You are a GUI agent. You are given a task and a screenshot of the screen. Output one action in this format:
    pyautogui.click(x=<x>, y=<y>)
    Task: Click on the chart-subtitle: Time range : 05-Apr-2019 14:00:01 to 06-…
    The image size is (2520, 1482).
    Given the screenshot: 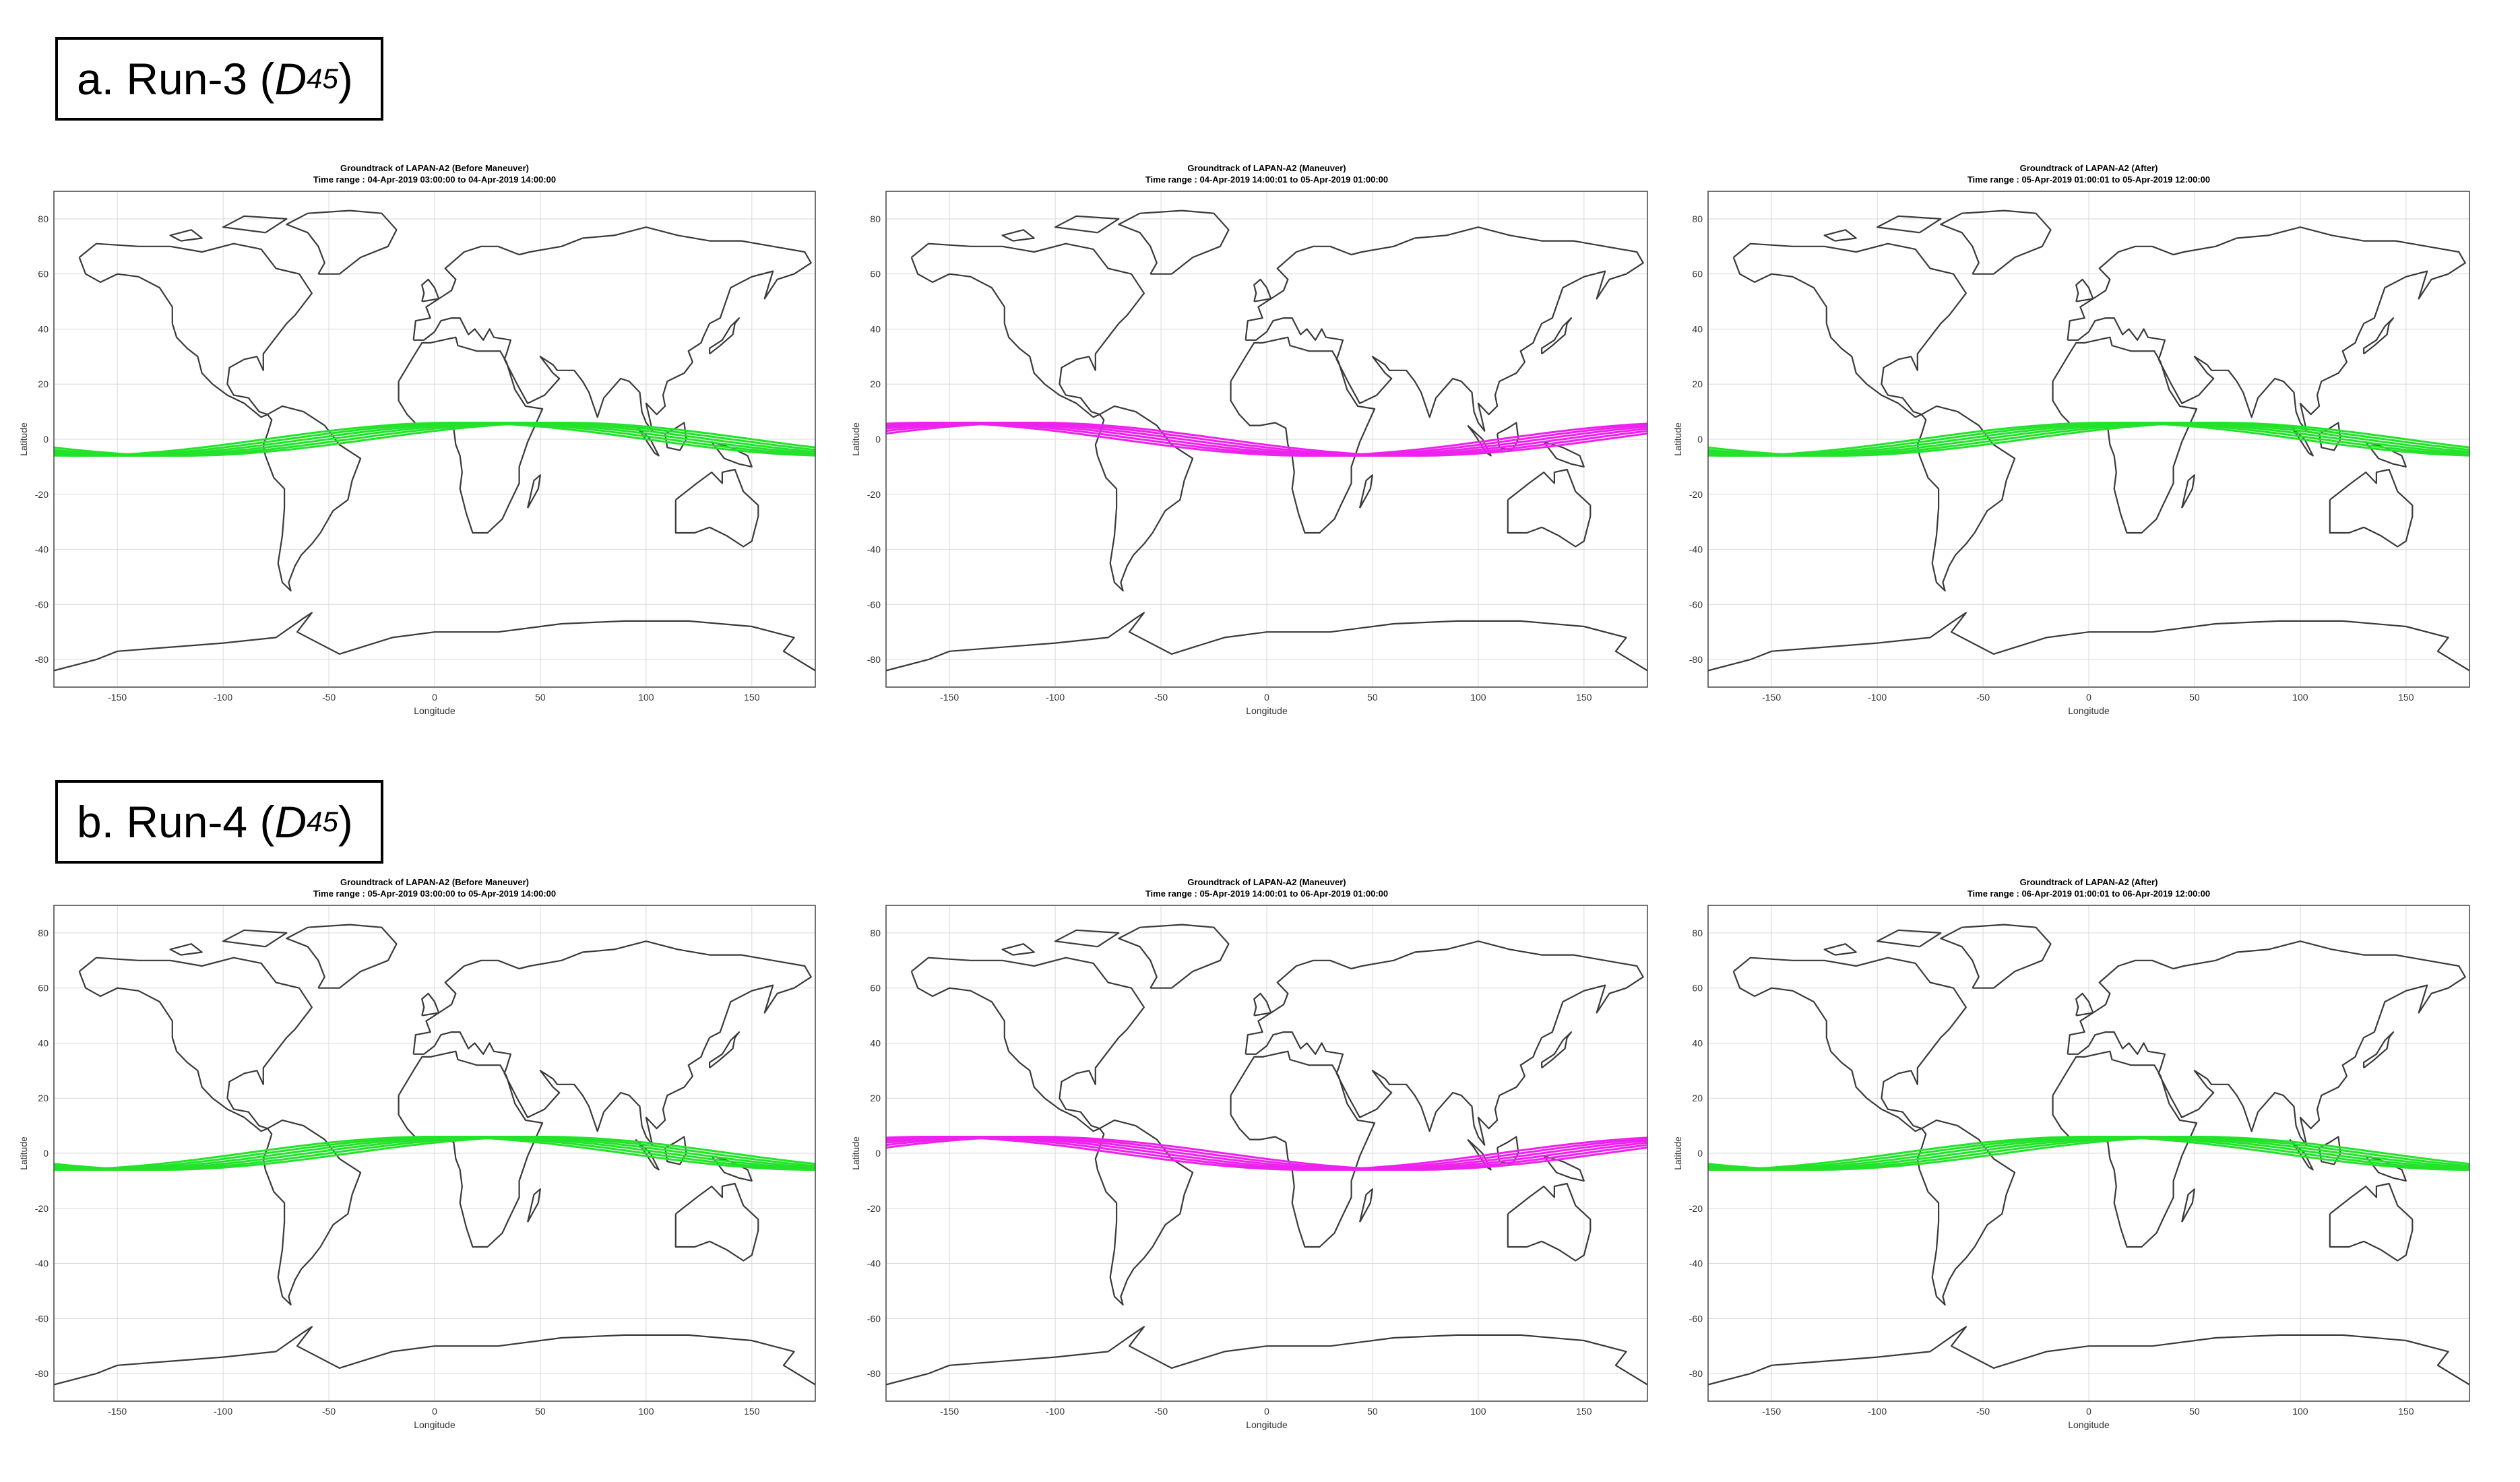 What is the action you would take?
    pyautogui.click(x=1267, y=894)
    